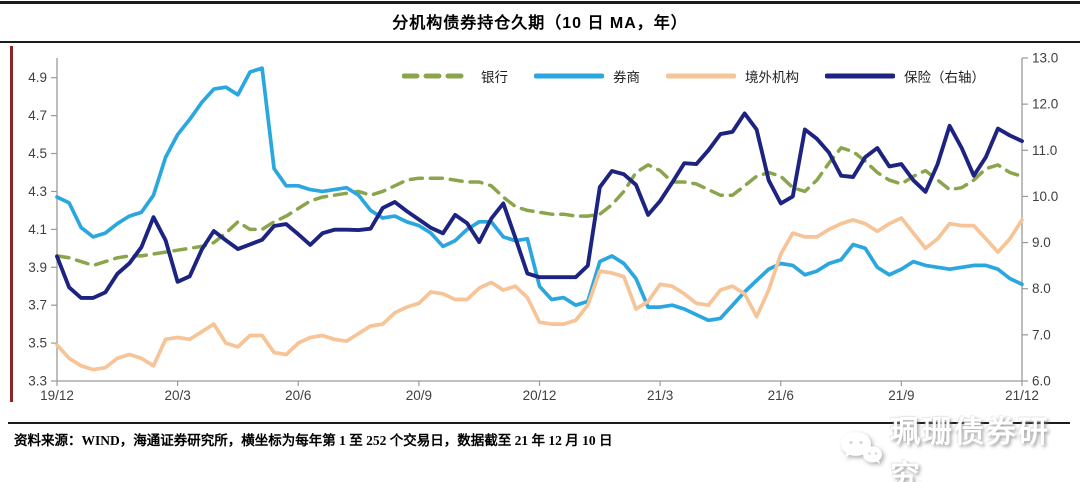  I want to click on svg-text: 19/12, so click(57, 395).